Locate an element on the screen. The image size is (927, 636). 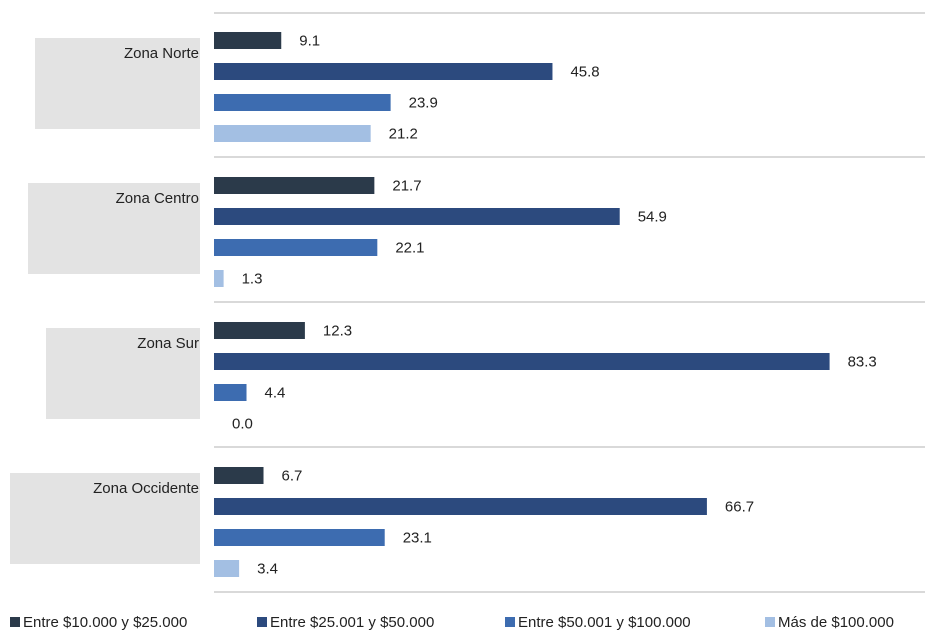
legend-label-series-1: Entre $10.000 y $25.000 is located at coordinates (105, 622).